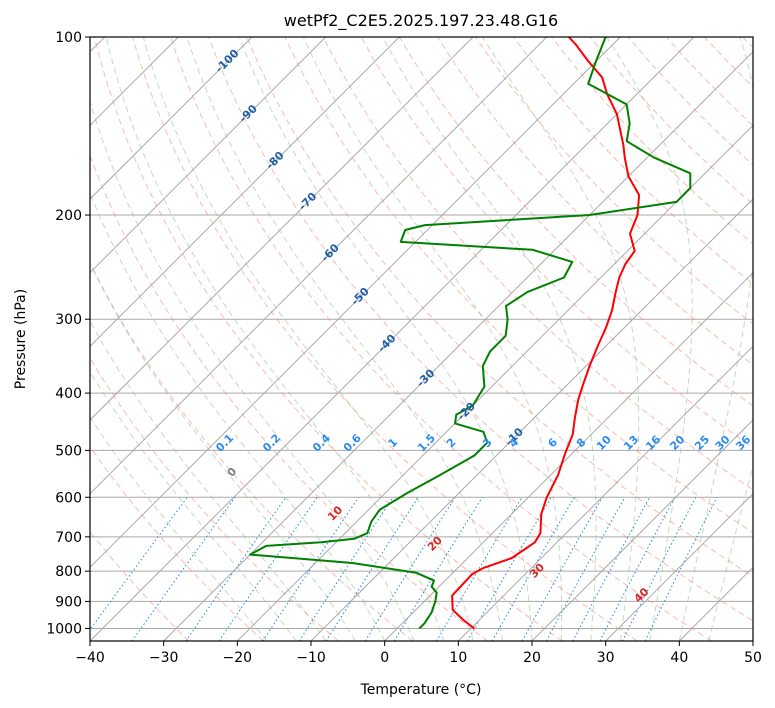  I want to click on y-tick-label: 900, so click(68, 602).